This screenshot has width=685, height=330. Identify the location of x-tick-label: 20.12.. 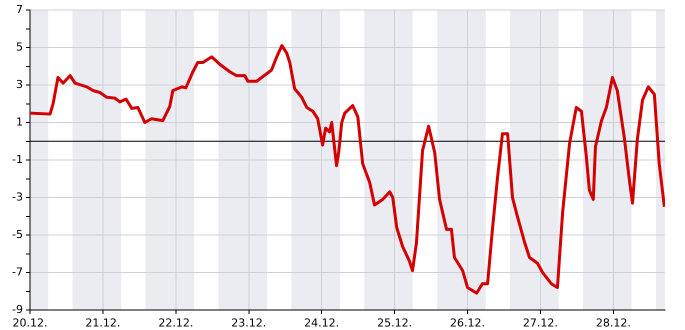
(30, 323).